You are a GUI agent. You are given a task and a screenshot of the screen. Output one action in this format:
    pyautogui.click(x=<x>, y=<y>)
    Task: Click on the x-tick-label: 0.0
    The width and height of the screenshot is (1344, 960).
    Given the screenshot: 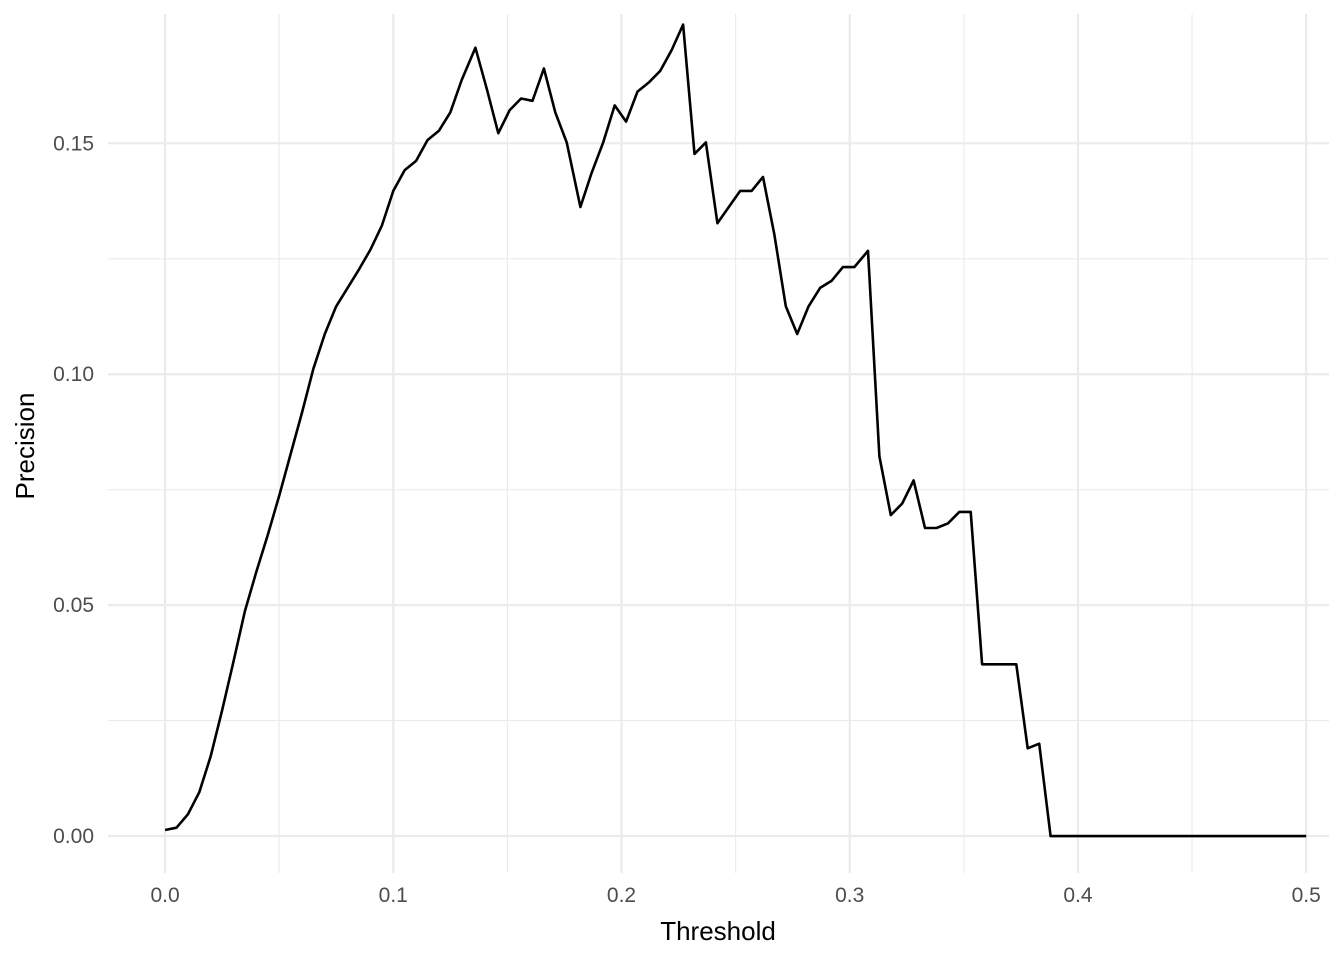 What is the action you would take?
    pyautogui.click(x=164, y=895)
    